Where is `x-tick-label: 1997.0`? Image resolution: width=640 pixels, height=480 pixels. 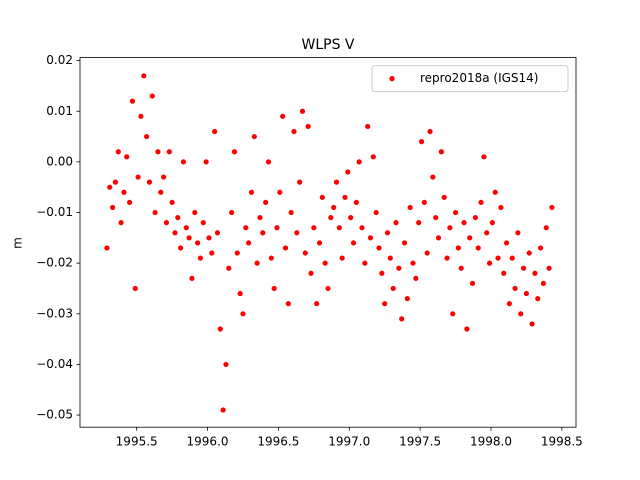
x-tick-label: 1997.0 is located at coordinates (349, 442).